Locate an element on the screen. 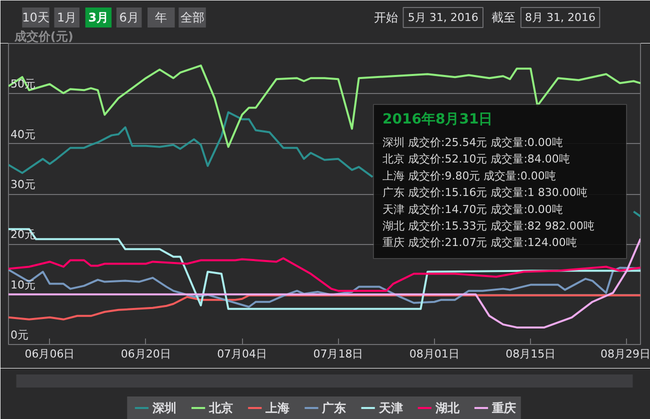 This screenshot has height=419, width=650. text: 10天 is located at coordinates (36, 17).